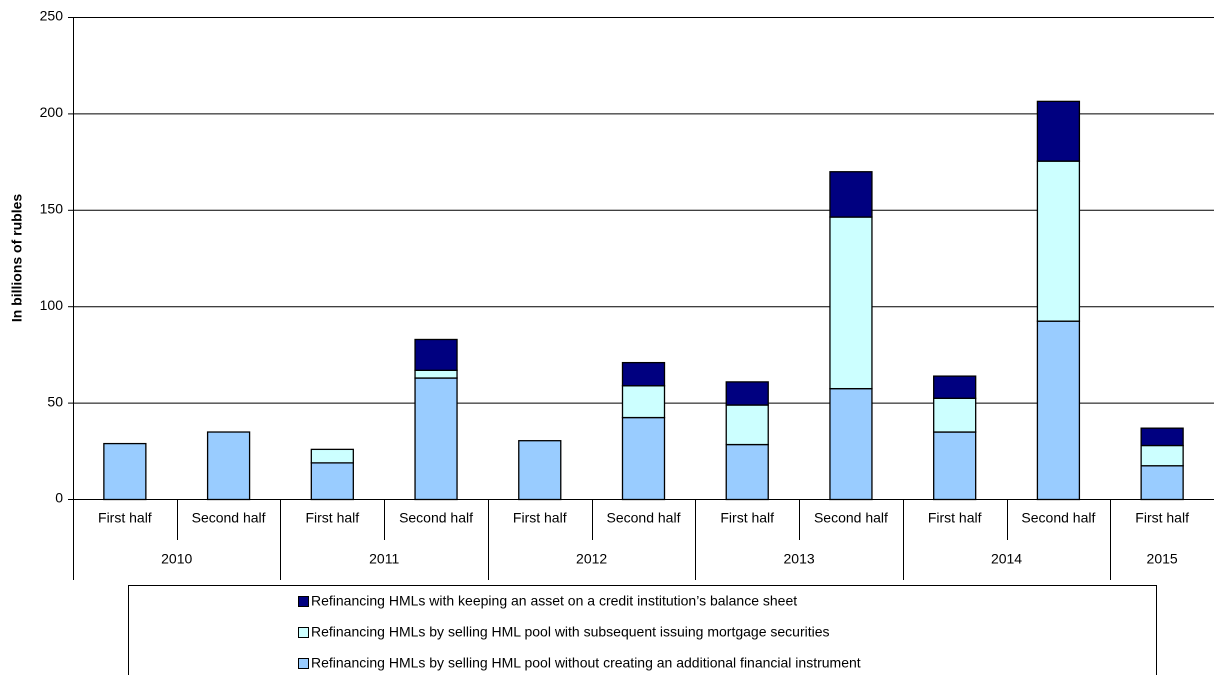 Image resolution: width=1214 pixels, height=675 pixels. I want to click on x-group-label: 2013, so click(799, 559).